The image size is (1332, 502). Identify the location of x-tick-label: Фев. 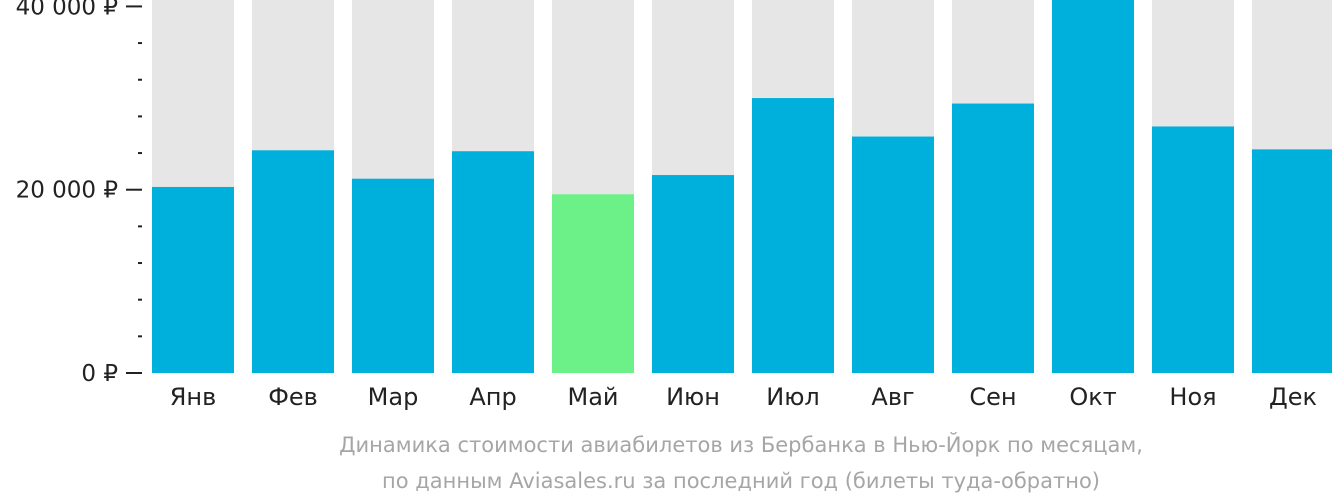
(293, 397).